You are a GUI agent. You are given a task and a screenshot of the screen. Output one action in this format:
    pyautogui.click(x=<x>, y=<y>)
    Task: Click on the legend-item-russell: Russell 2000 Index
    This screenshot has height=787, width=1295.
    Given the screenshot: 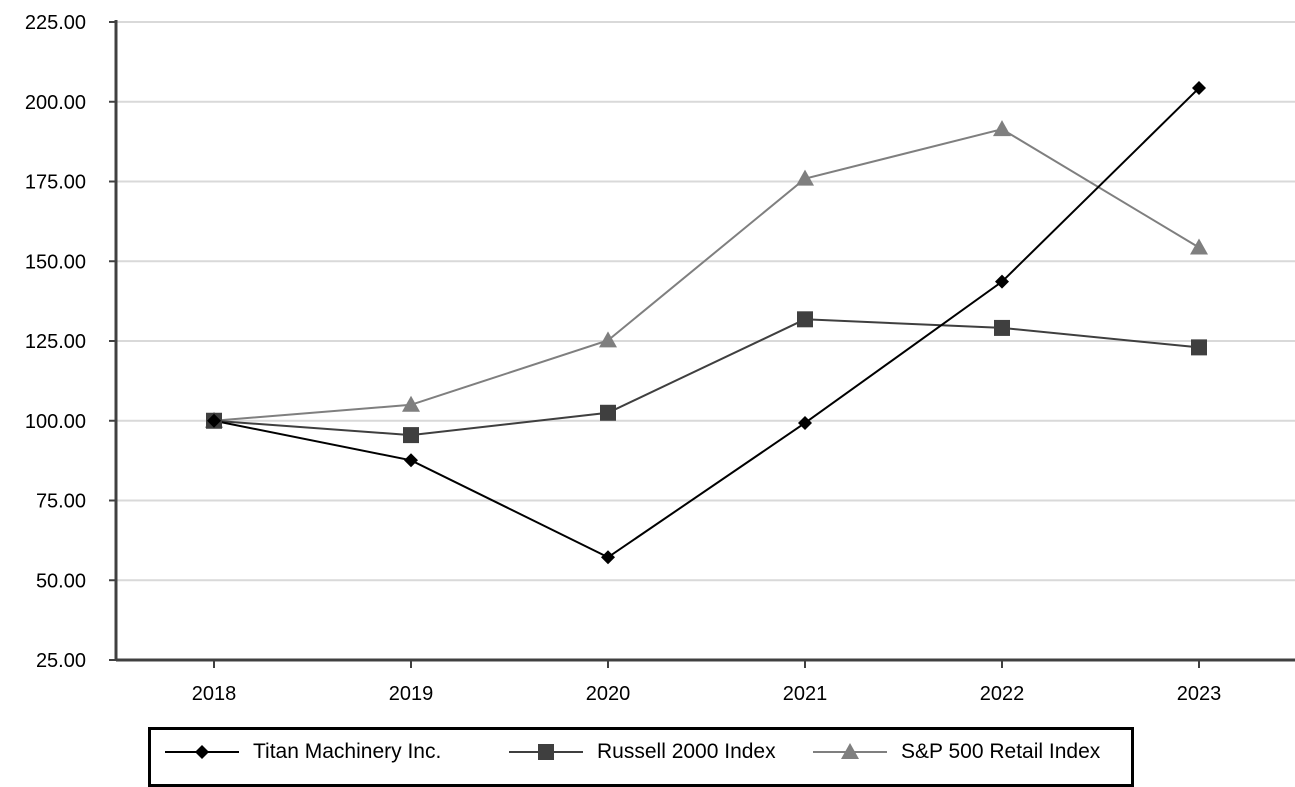 What is the action you would take?
    pyautogui.click(x=642, y=752)
    